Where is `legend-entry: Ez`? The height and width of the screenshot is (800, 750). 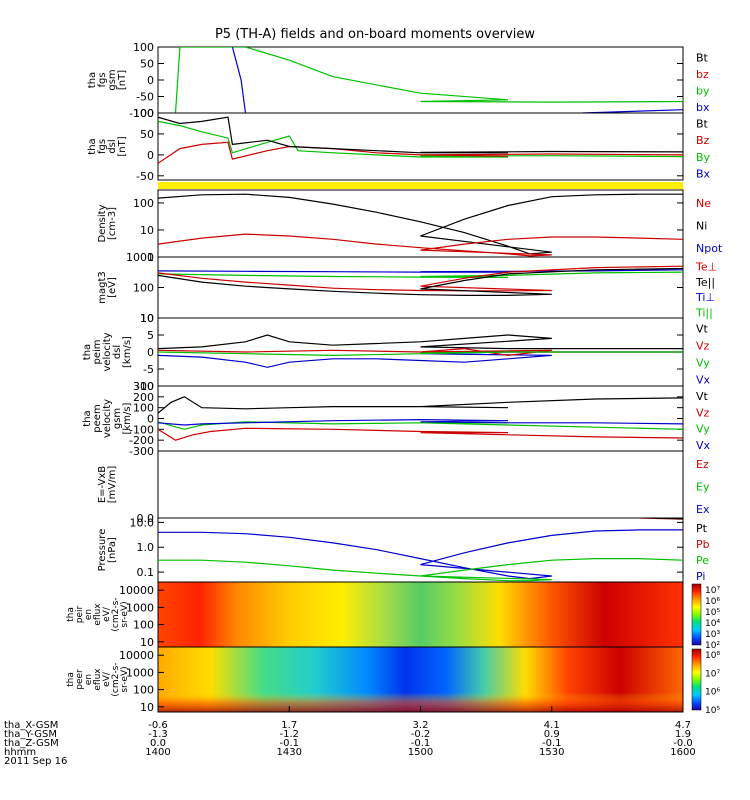
legend-entry: Ez is located at coordinates (702, 464).